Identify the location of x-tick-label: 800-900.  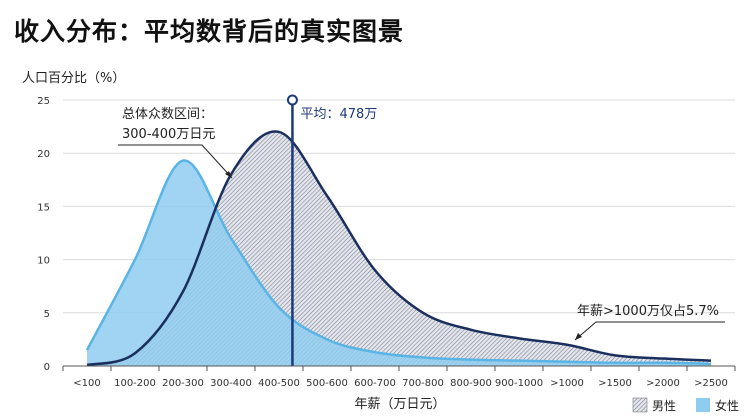
(471, 383).